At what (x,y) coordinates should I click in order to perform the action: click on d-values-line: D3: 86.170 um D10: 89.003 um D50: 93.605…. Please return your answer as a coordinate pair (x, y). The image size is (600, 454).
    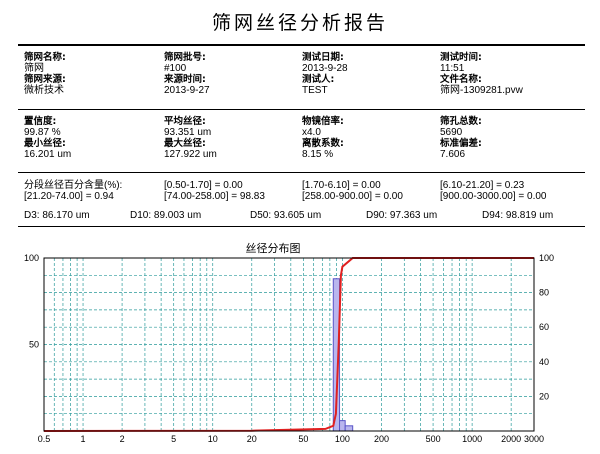
    Looking at the image, I should click on (304, 216).